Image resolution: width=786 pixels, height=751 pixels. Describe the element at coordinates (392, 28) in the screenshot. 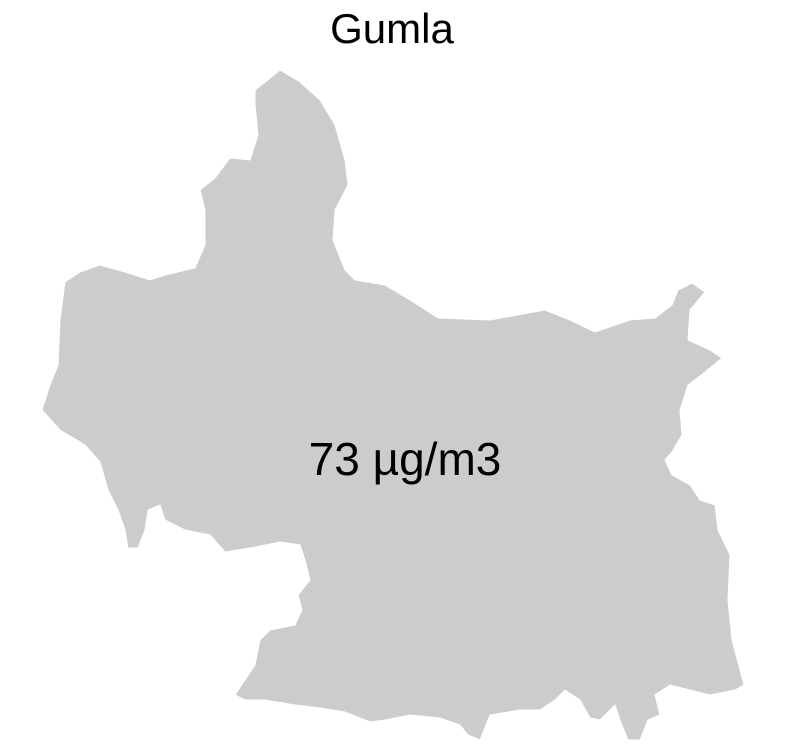

I see `map-title: Gumla` at that location.